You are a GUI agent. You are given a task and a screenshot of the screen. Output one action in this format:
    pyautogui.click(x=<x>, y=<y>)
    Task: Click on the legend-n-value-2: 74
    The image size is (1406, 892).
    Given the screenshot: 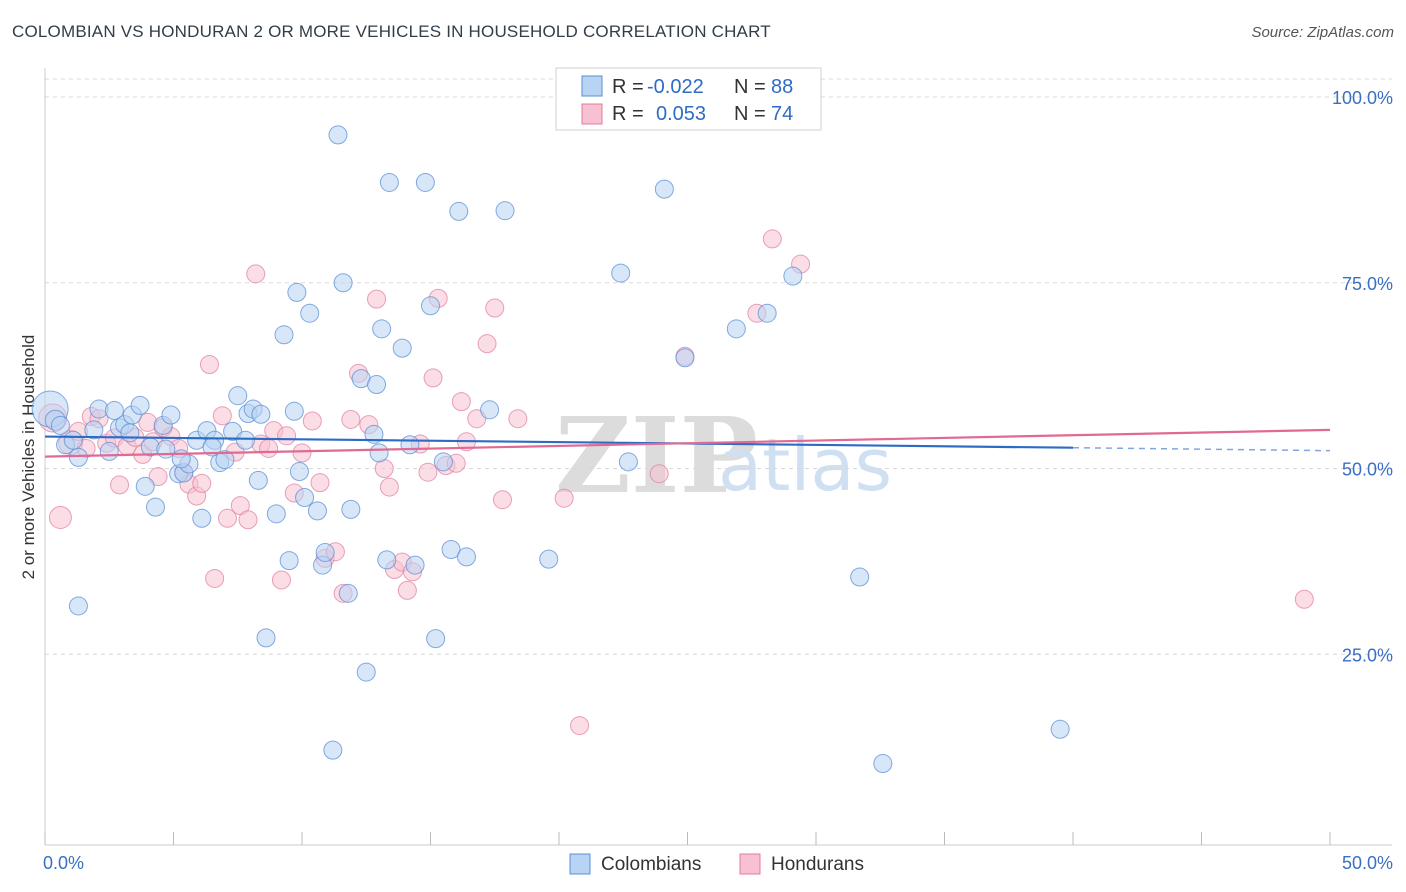 What is the action you would take?
    pyautogui.click(x=782, y=114)
    